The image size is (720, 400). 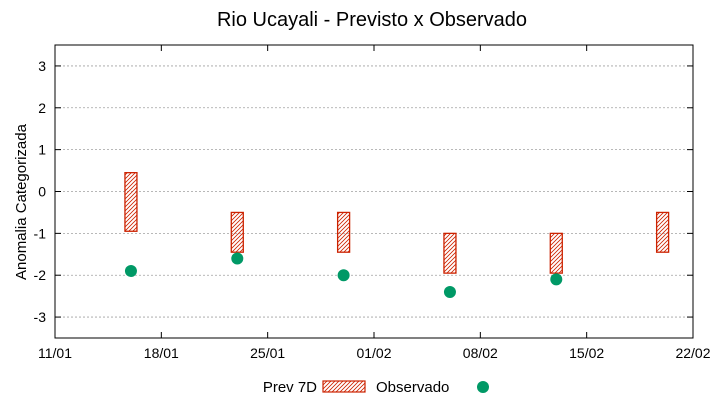 What do you see at coordinates (42, 150) in the screenshot?
I see `y-tick-label: 1` at bounding box center [42, 150].